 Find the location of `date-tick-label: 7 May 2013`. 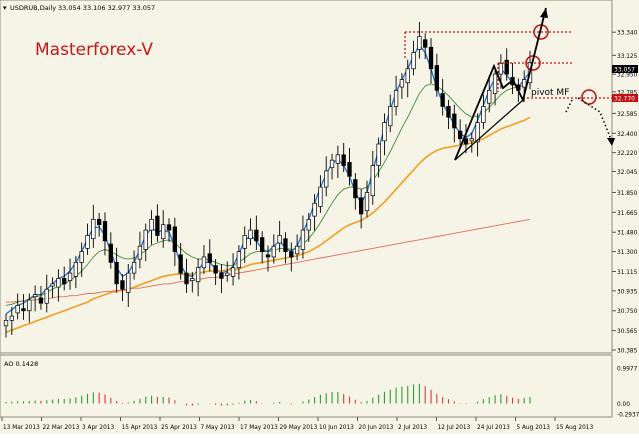

date-tick-label: 7 May 2013 is located at coordinates (218, 428).